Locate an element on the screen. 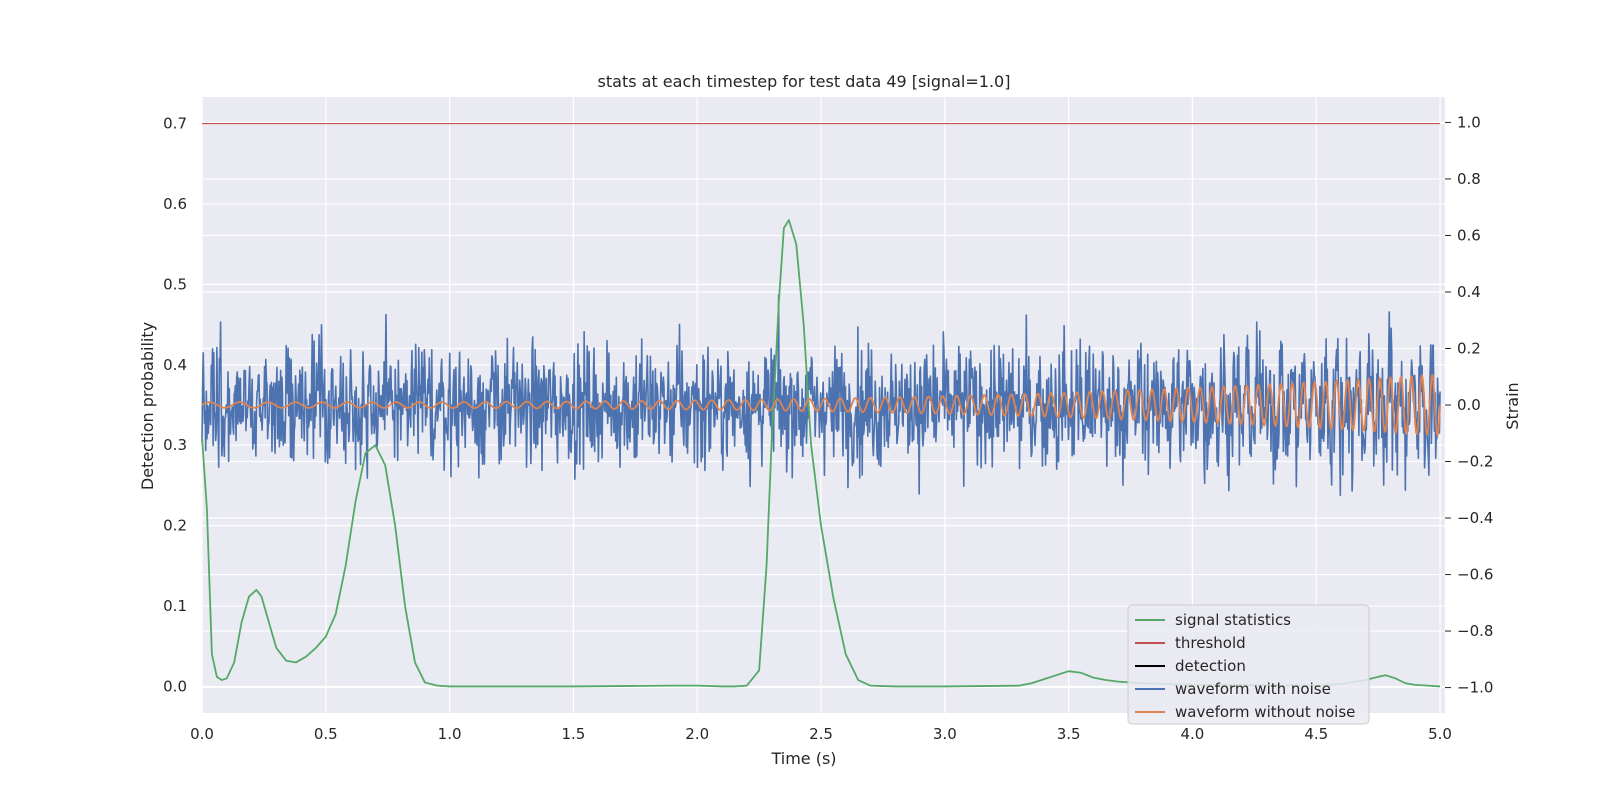 The image size is (1600, 800). y-tick-label: 0.3 is located at coordinates (175, 445).